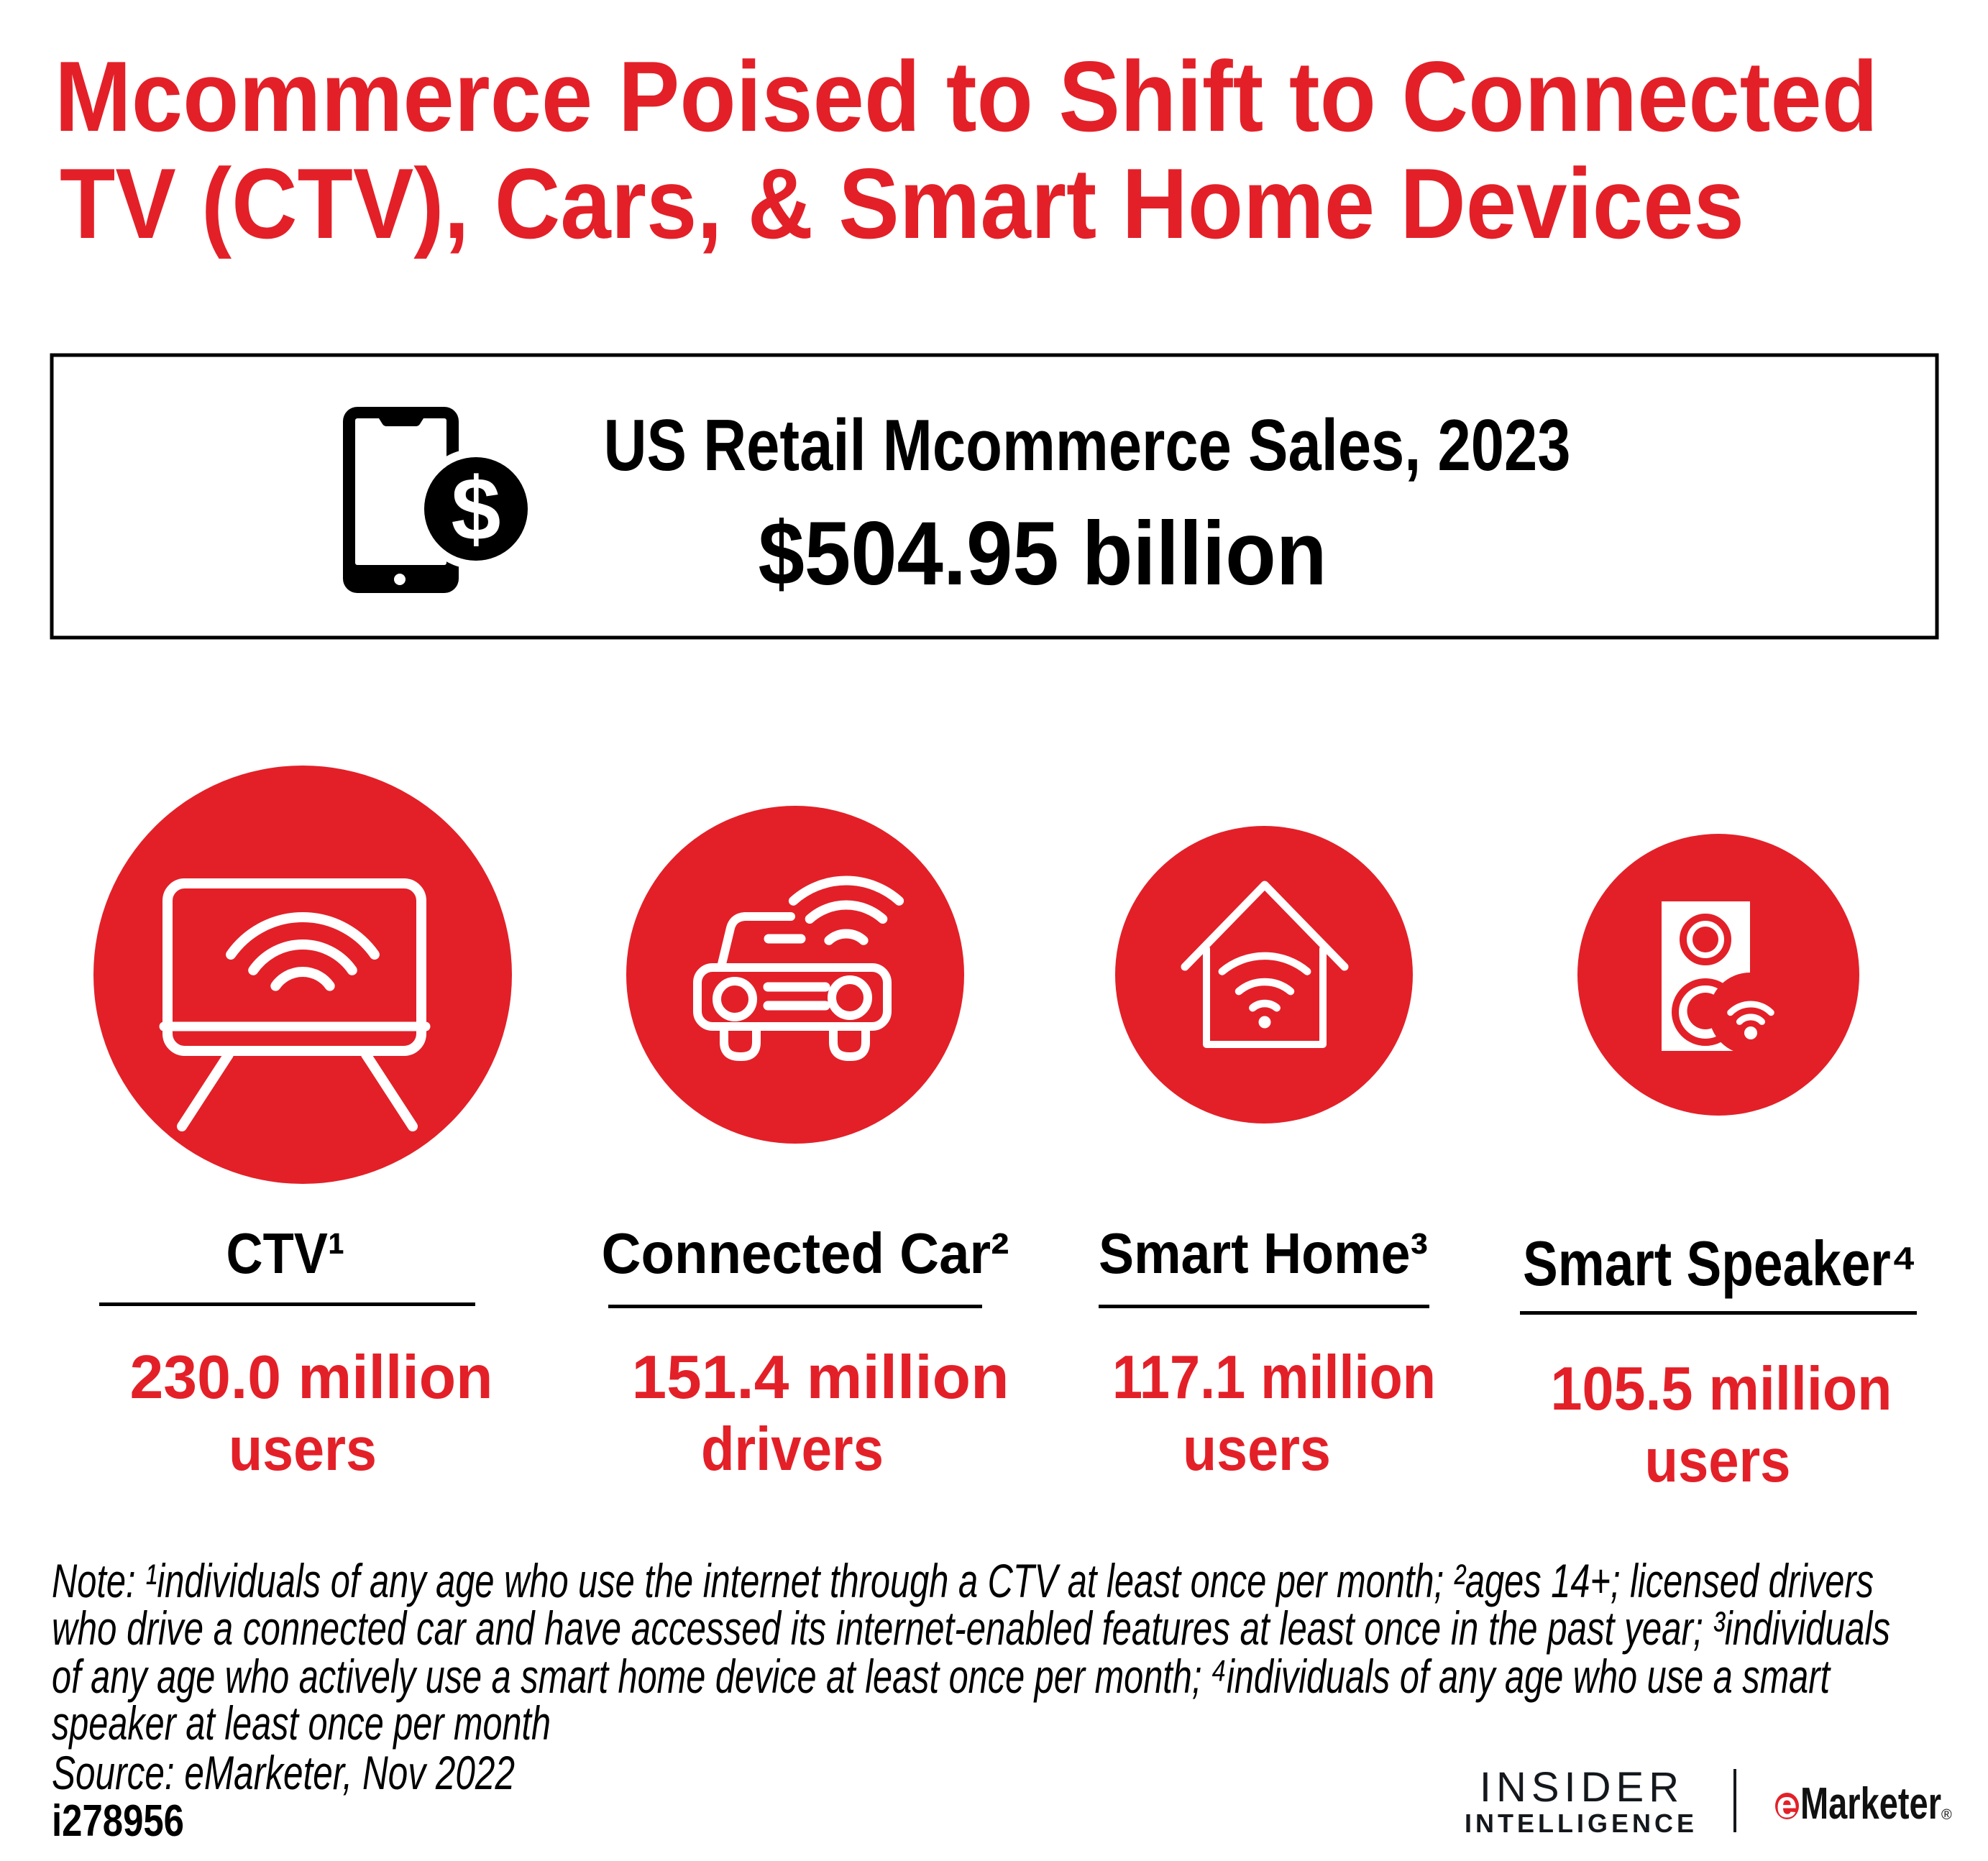  What do you see at coordinates (792, 1449) in the screenshot?
I see `svg-text: drivers` at bounding box center [792, 1449].